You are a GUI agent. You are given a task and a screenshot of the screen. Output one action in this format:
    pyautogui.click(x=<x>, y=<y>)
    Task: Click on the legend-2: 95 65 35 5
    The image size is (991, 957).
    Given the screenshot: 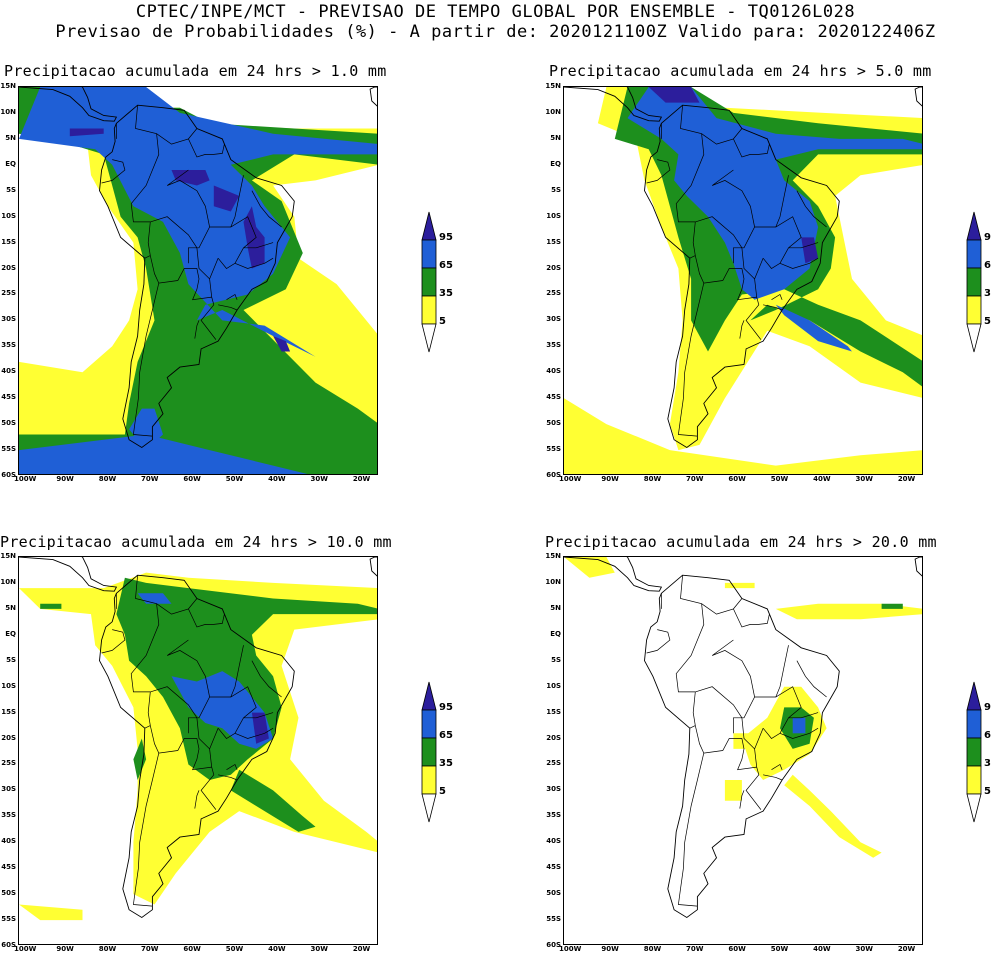 What is the action you would take?
    pyautogui.click(x=977, y=285)
    